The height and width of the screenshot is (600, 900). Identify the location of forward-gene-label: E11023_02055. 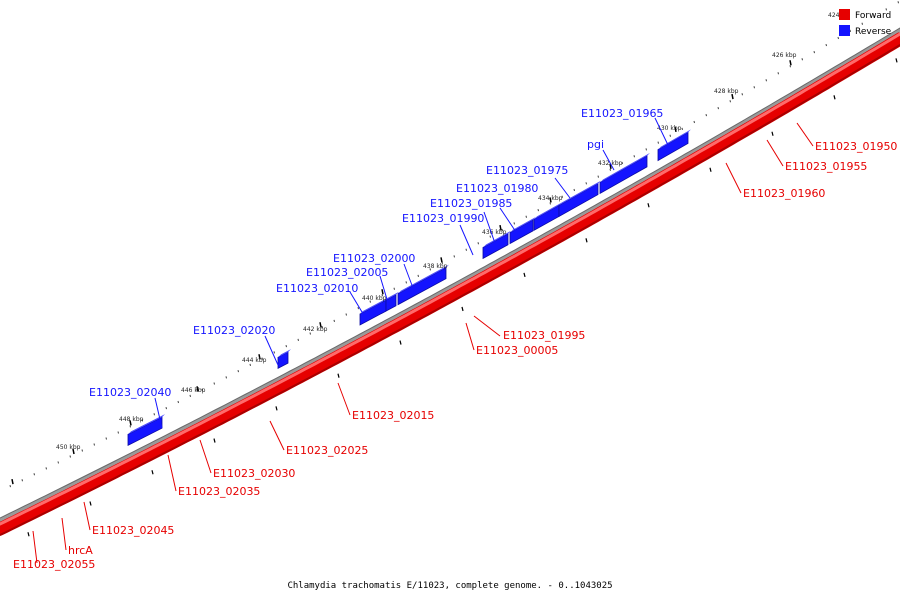
(54, 564).